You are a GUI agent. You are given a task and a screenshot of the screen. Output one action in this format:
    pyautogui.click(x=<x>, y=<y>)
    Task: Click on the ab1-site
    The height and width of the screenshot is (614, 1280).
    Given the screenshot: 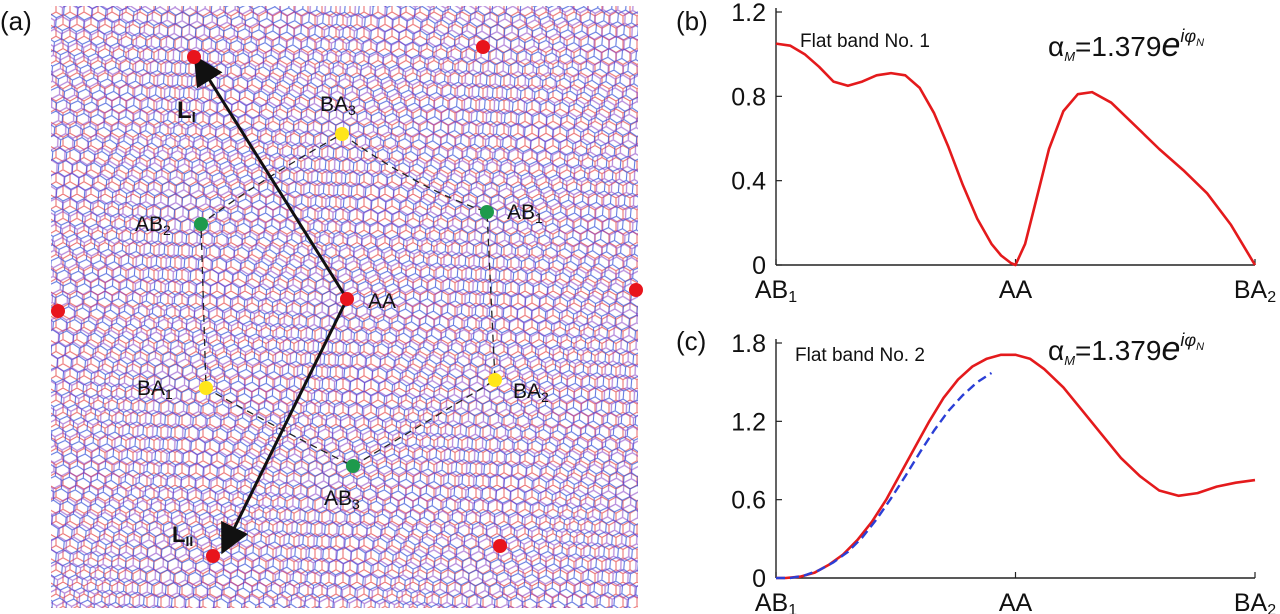 What is the action you would take?
    pyautogui.click(x=487, y=212)
    